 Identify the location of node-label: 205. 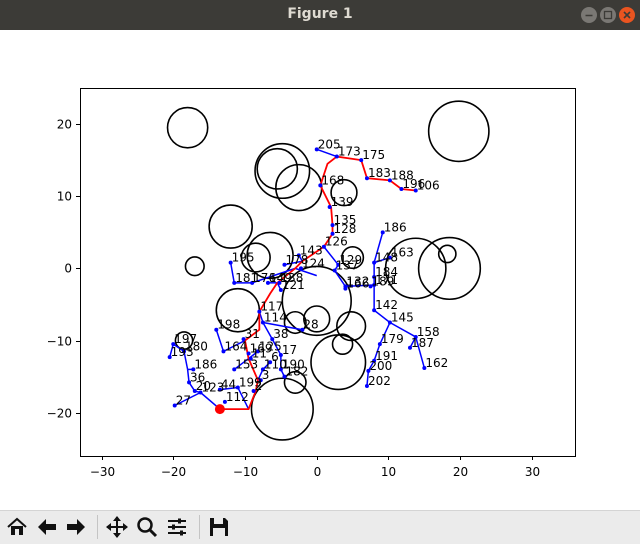
(329, 144).